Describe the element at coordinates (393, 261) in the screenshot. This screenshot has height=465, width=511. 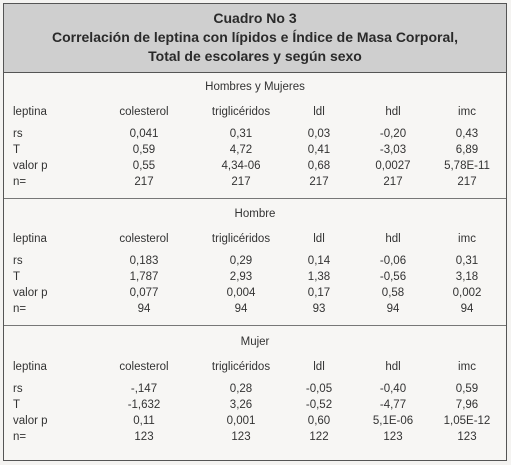
I see `cell: -0,06` at that location.